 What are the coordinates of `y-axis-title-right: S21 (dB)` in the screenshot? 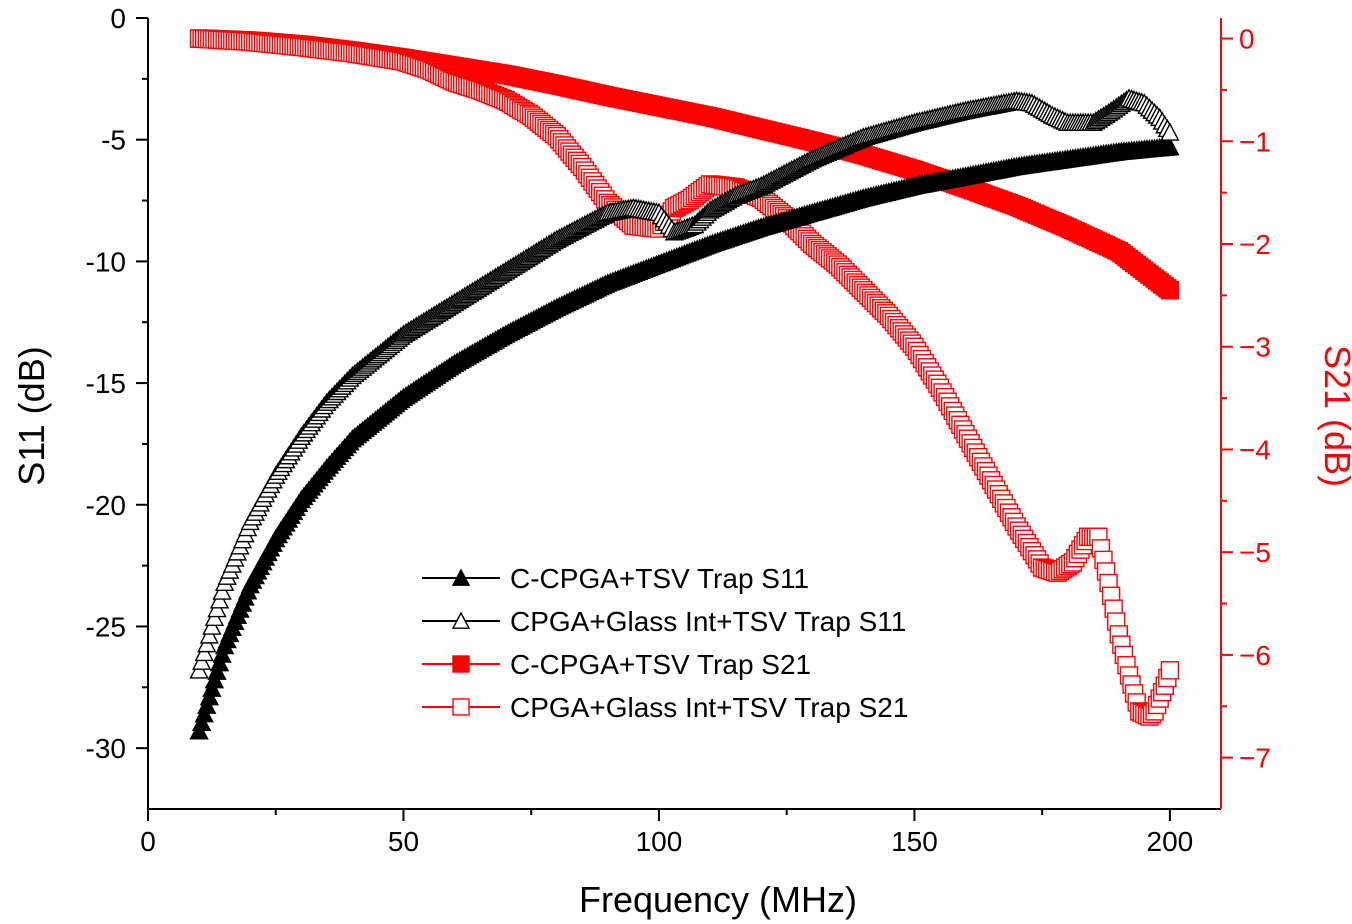 It's located at (1334, 416).